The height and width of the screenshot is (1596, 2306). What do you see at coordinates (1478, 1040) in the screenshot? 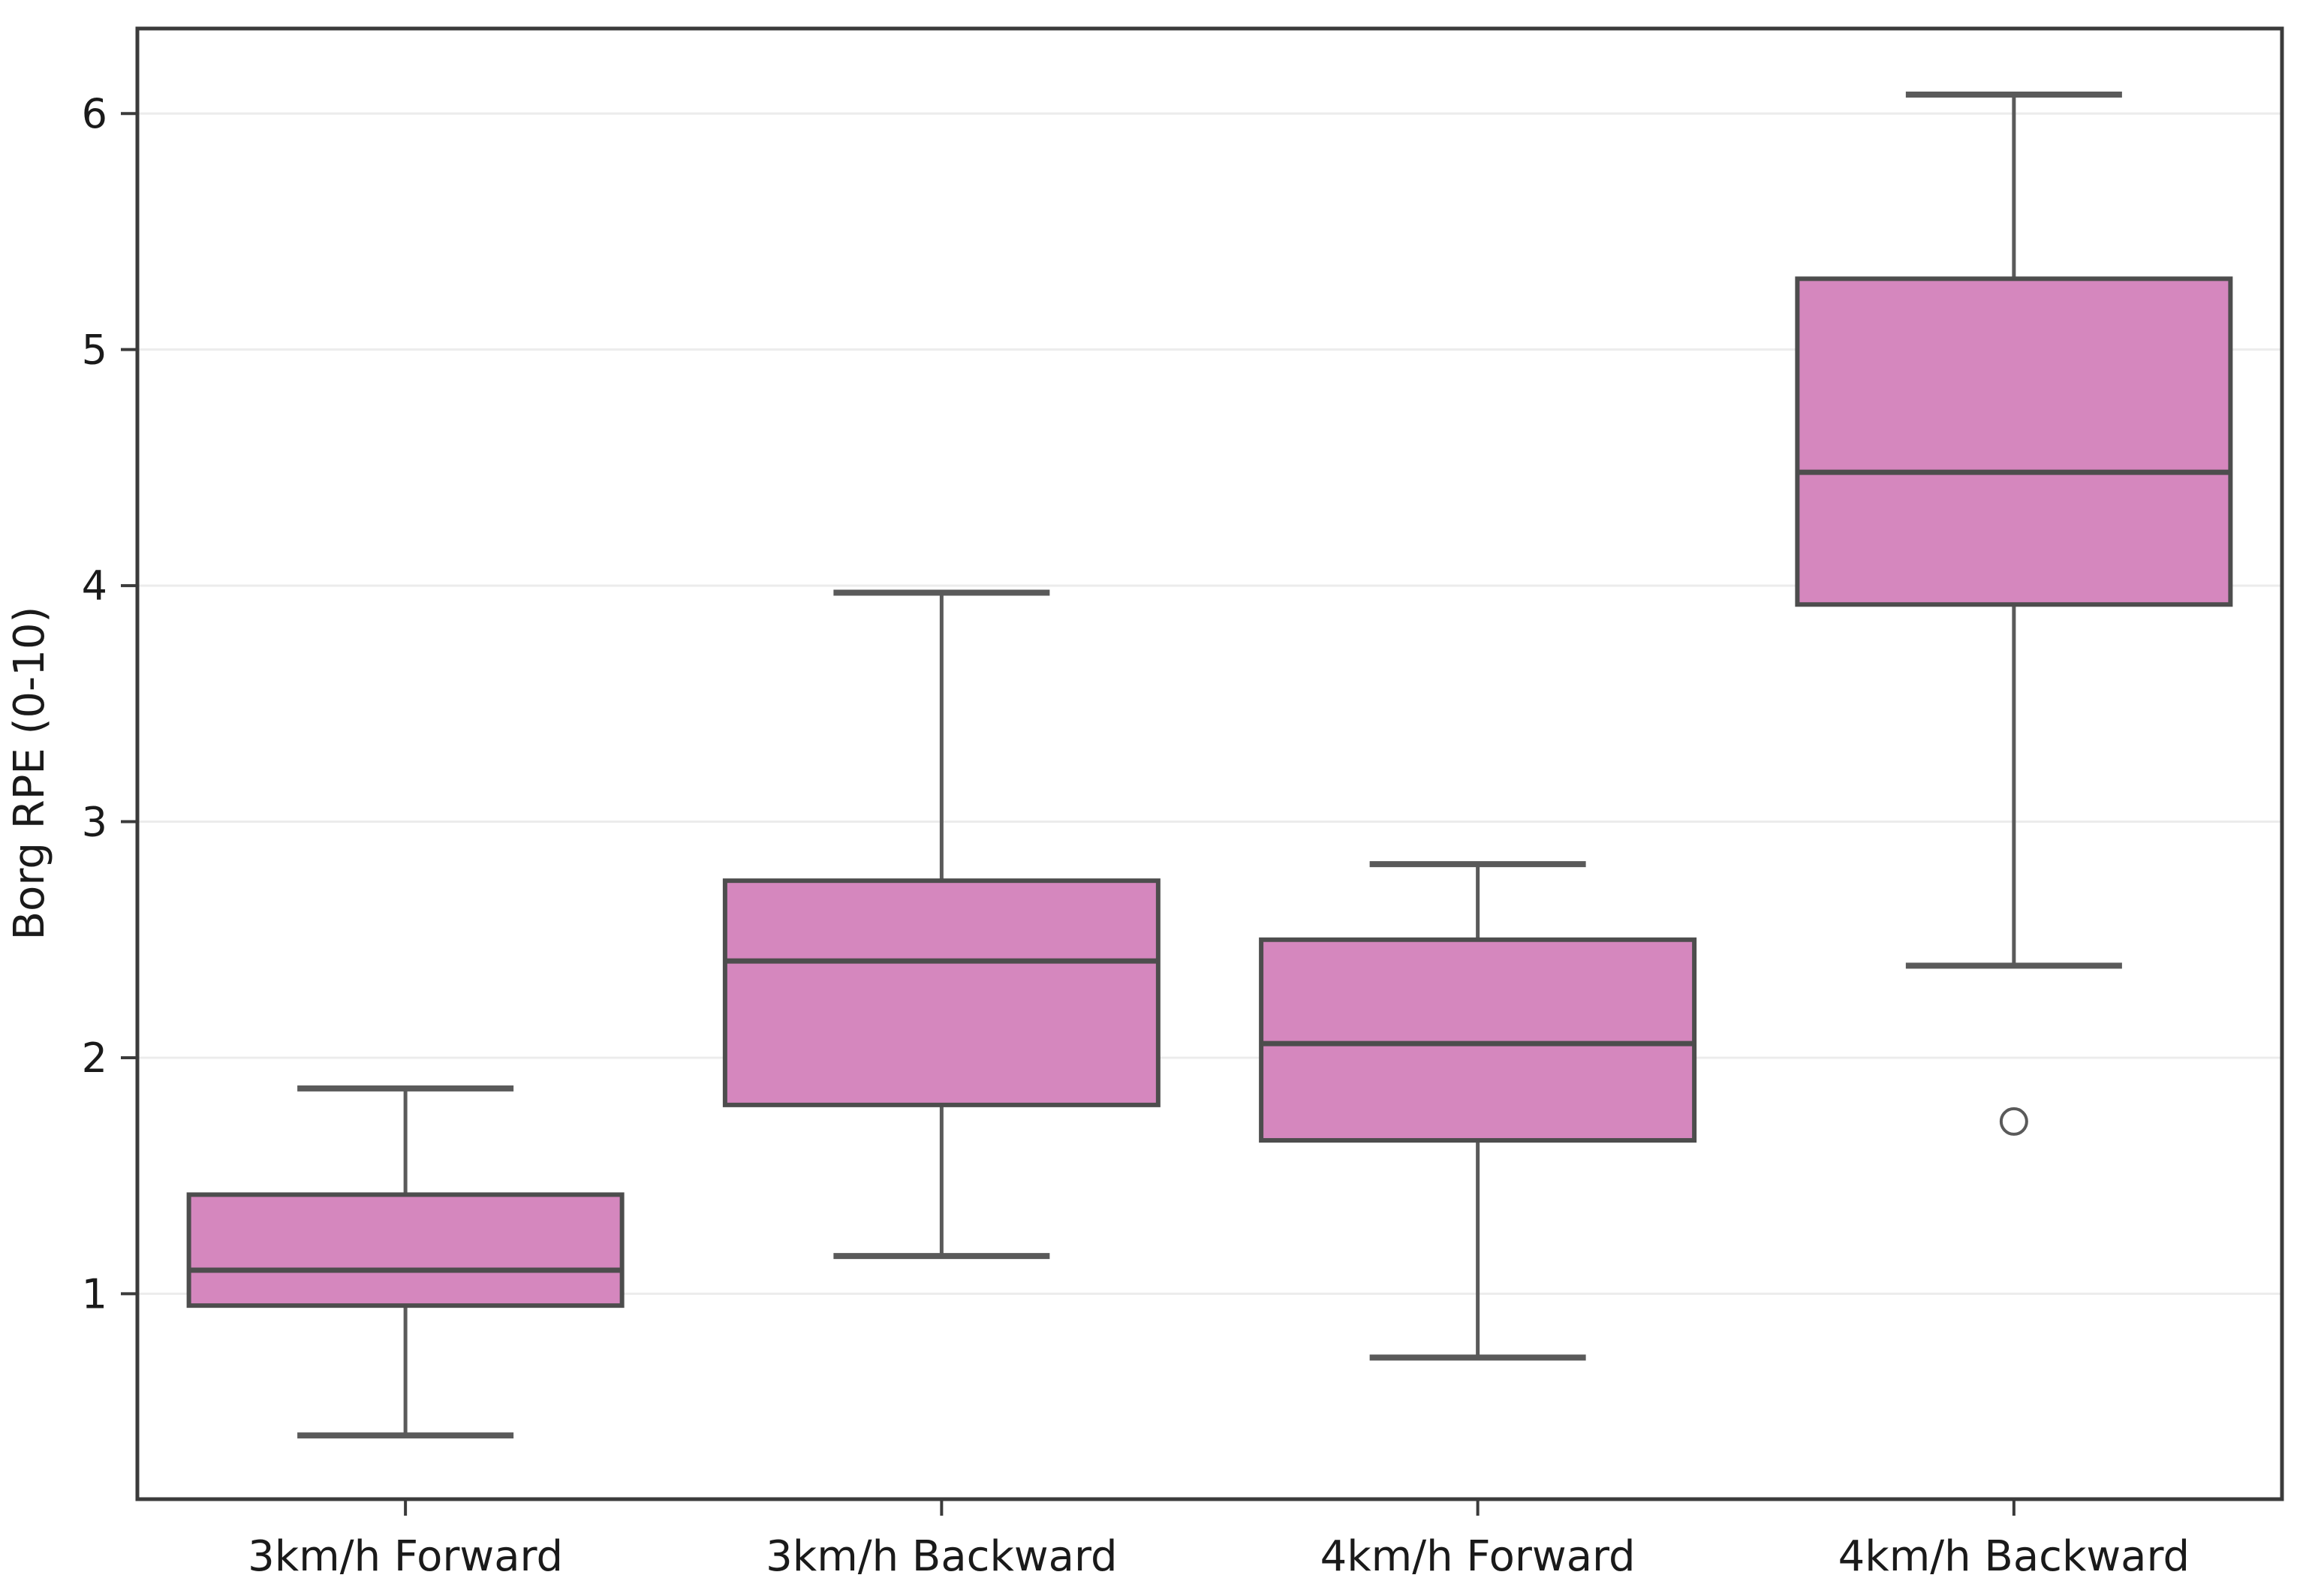
I see `box-4km-h-forward` at bounding box center [1478, 1040].